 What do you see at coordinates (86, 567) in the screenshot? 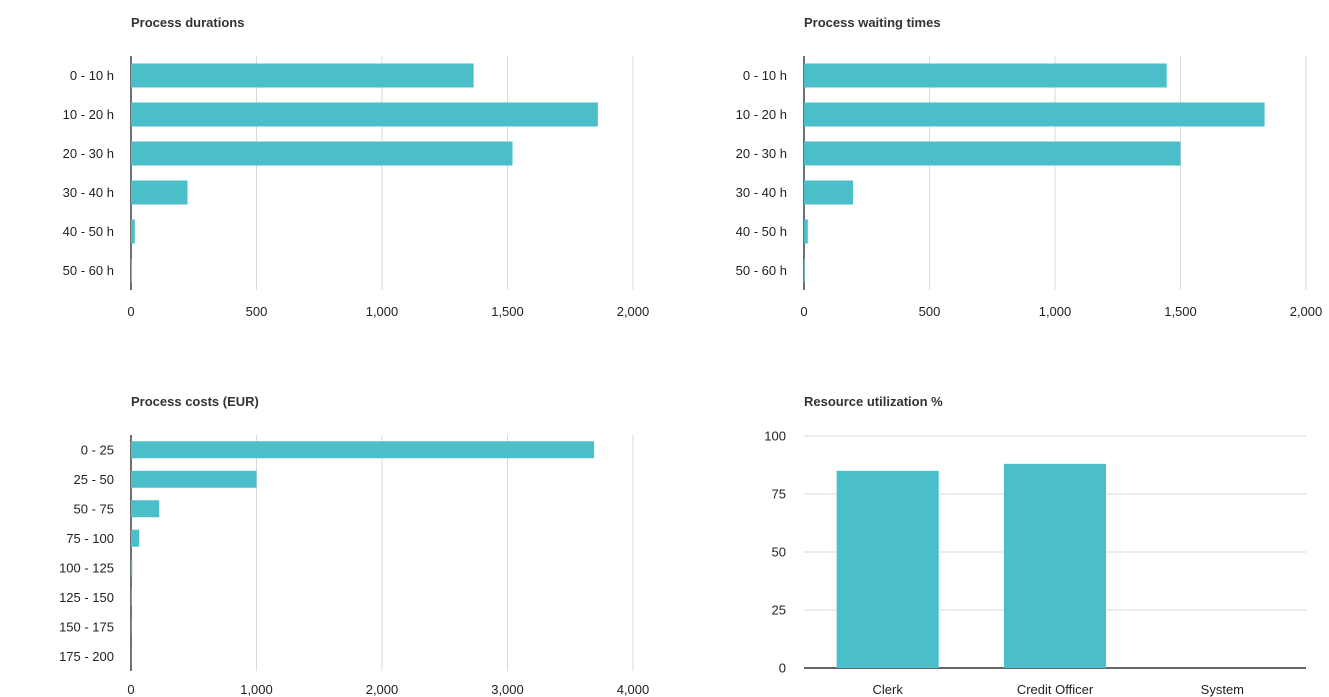
I see `category-label-100-125: 100 - 125` at bounding box center [86, 567].